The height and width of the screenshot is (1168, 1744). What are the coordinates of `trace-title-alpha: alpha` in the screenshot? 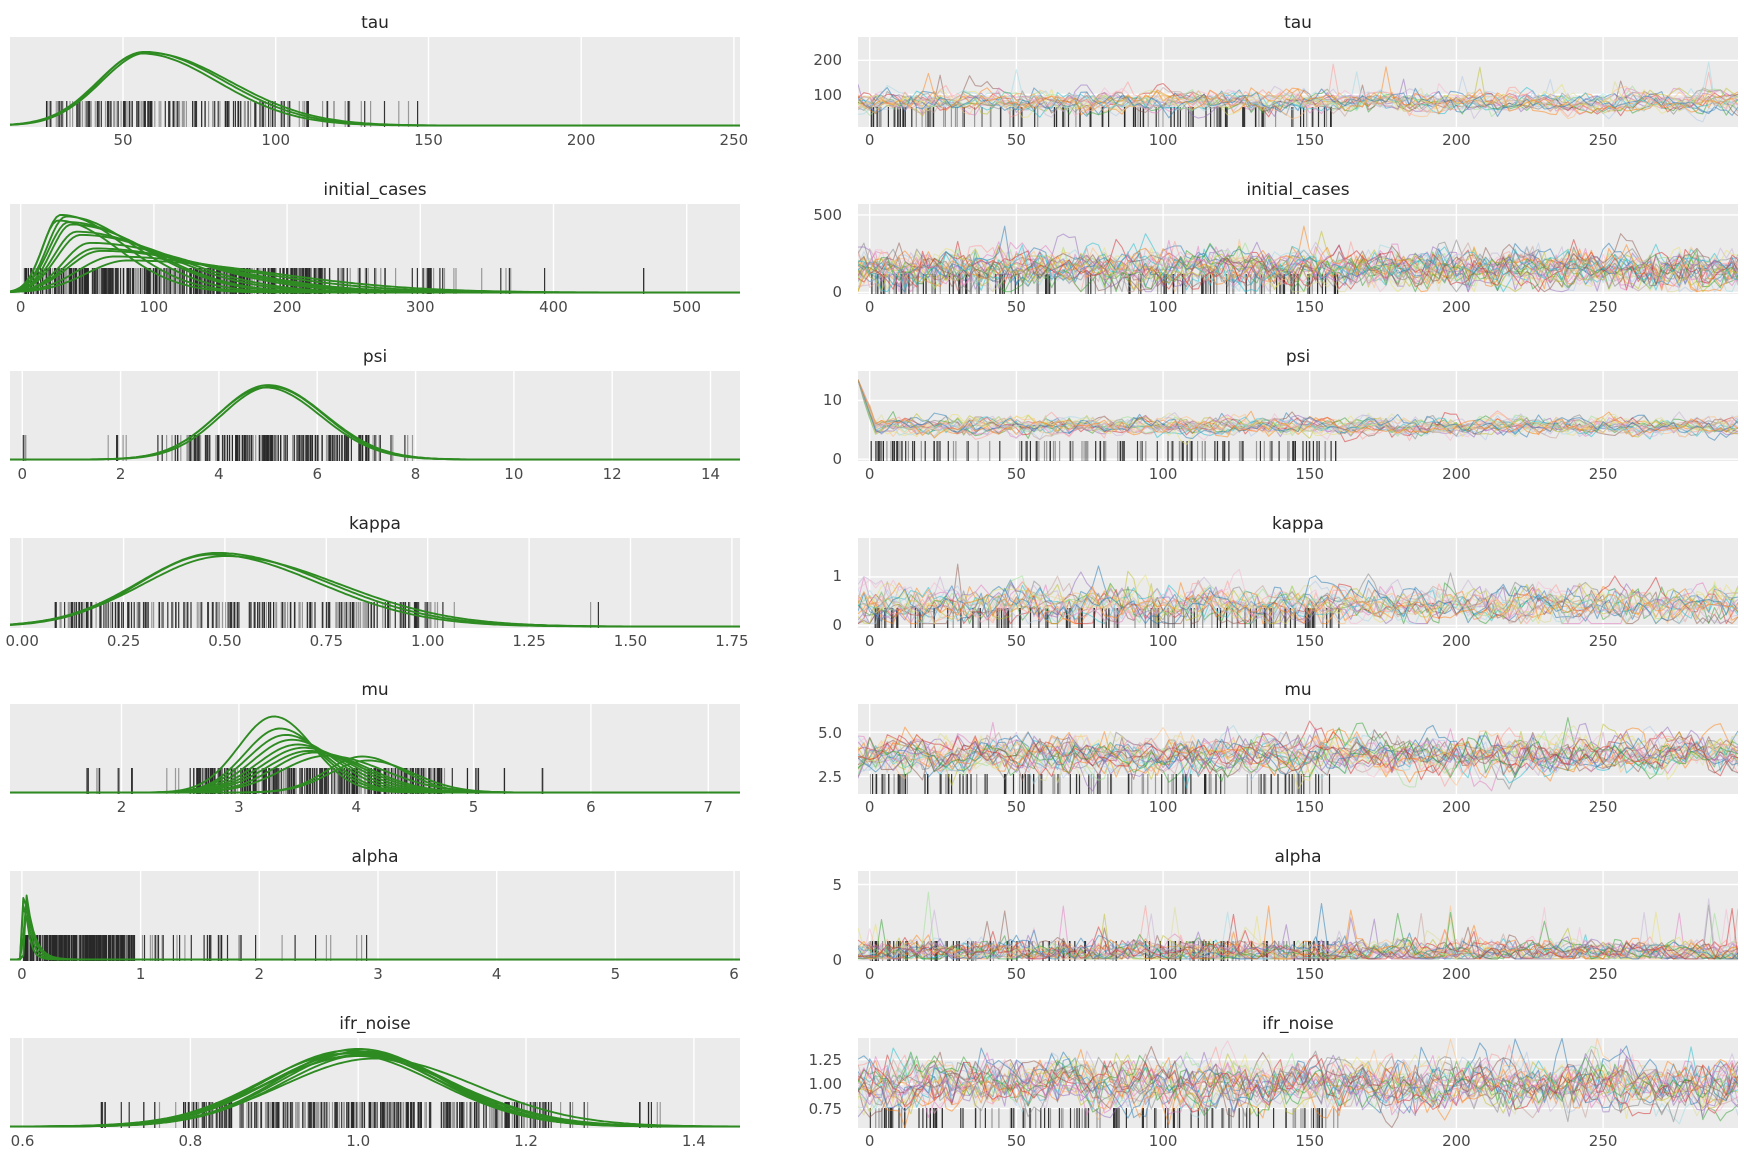 It's located at (1298, 857).